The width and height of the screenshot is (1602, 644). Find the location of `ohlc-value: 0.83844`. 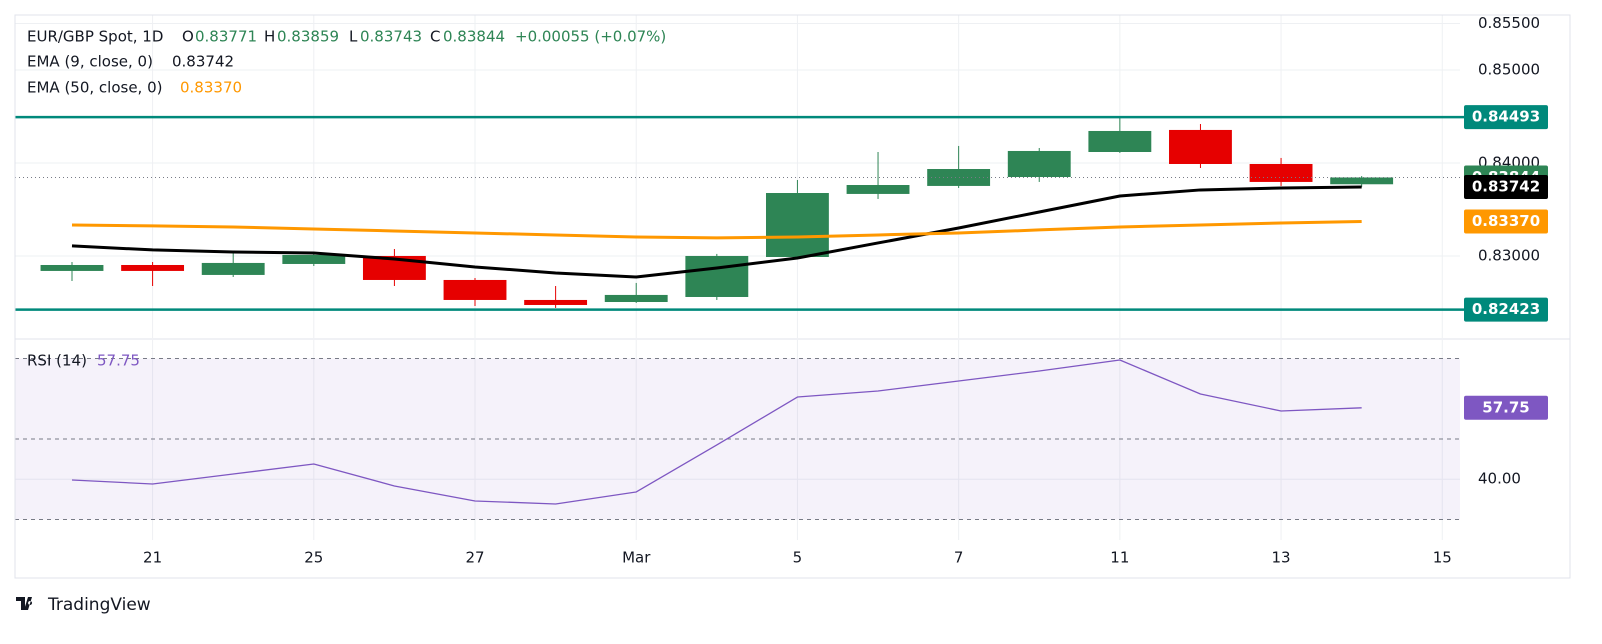

ohlc-value: 0.83844 is located at coordinates (474, 37).